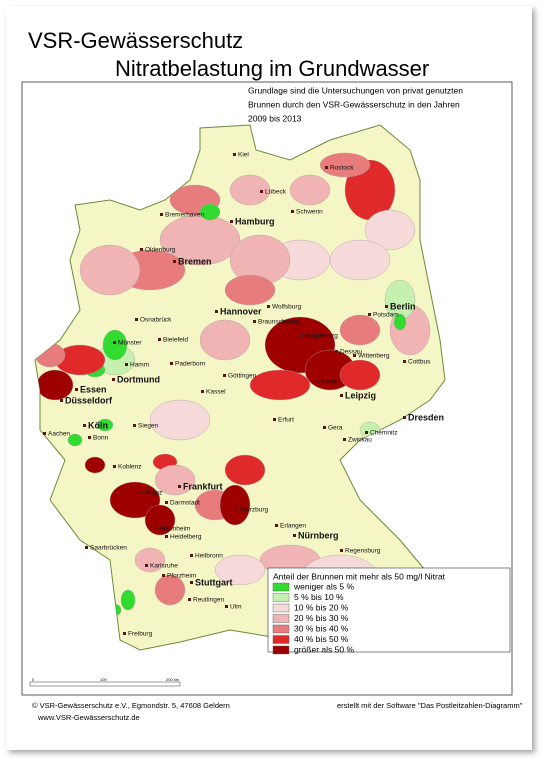  Describe the element at coordinates (419, 362) in the screenshot. I see `city-label: Cottbus` at that location.